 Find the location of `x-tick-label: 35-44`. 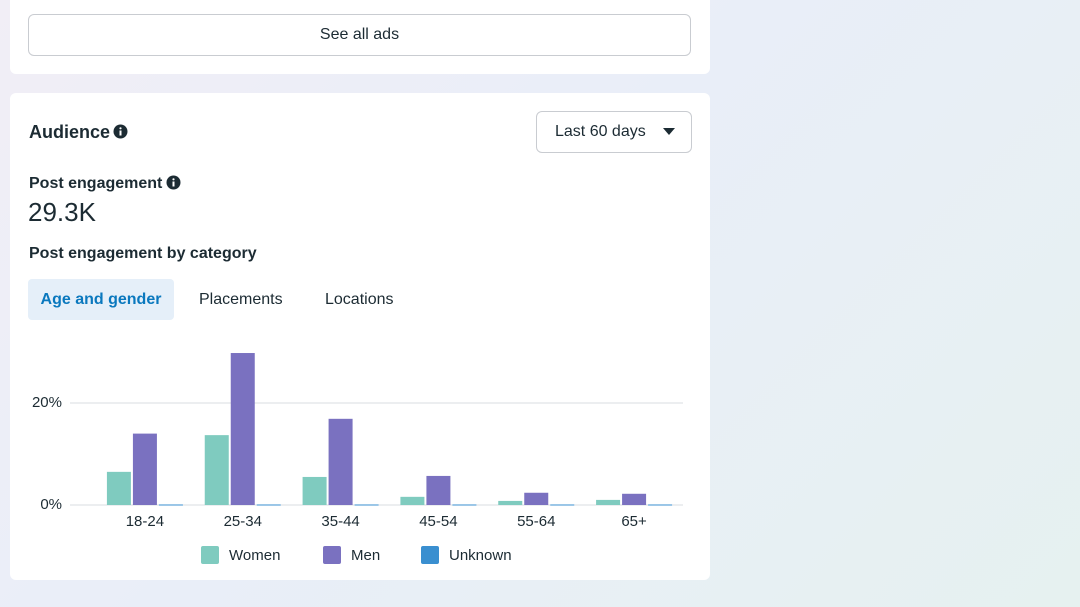

x-tick-label: 35-44 is located at coordinates (340, 521).